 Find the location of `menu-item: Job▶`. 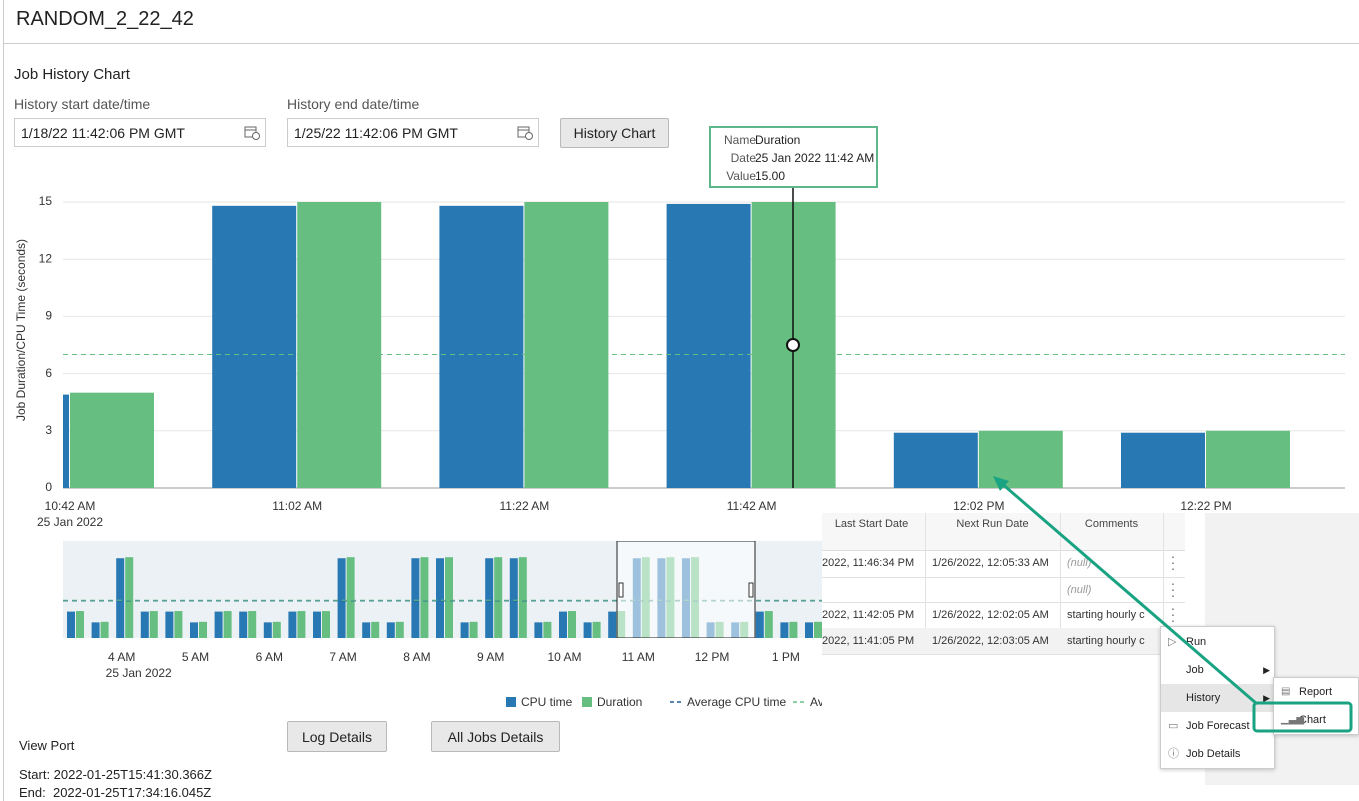

menu-item: Job▶ is located at coordinates (1217, 670).